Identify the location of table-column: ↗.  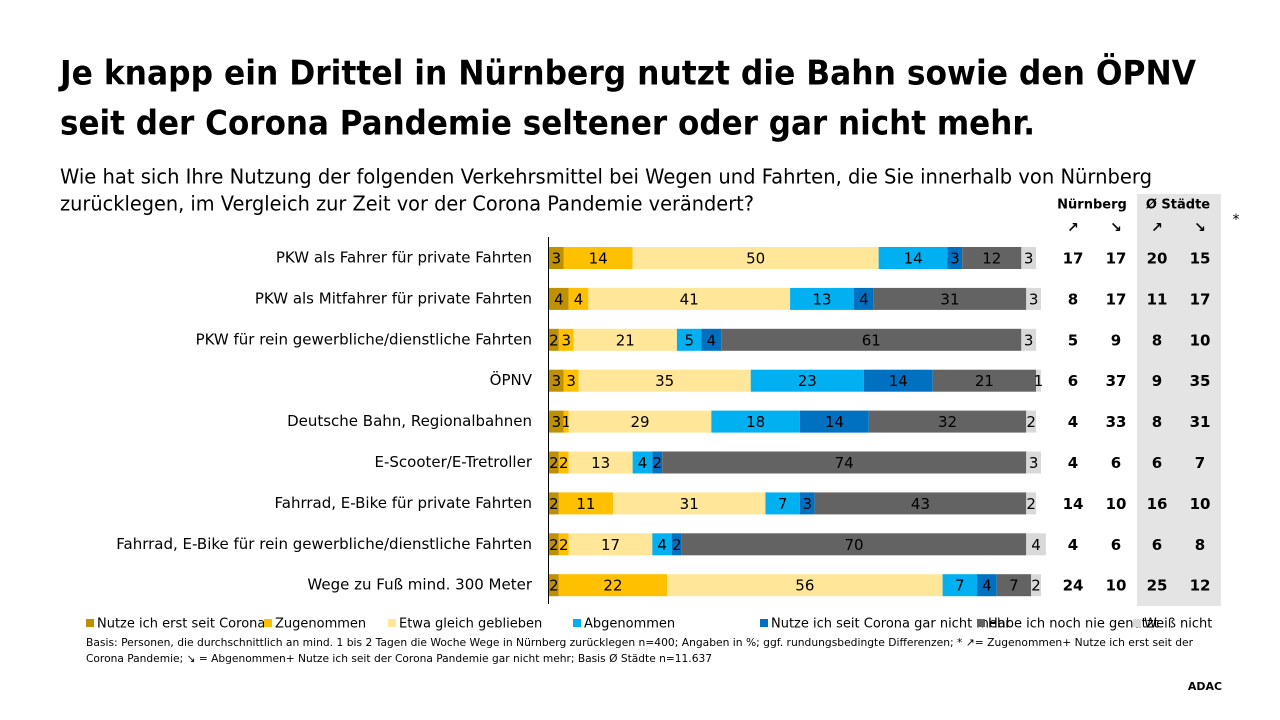
(1157, 228).